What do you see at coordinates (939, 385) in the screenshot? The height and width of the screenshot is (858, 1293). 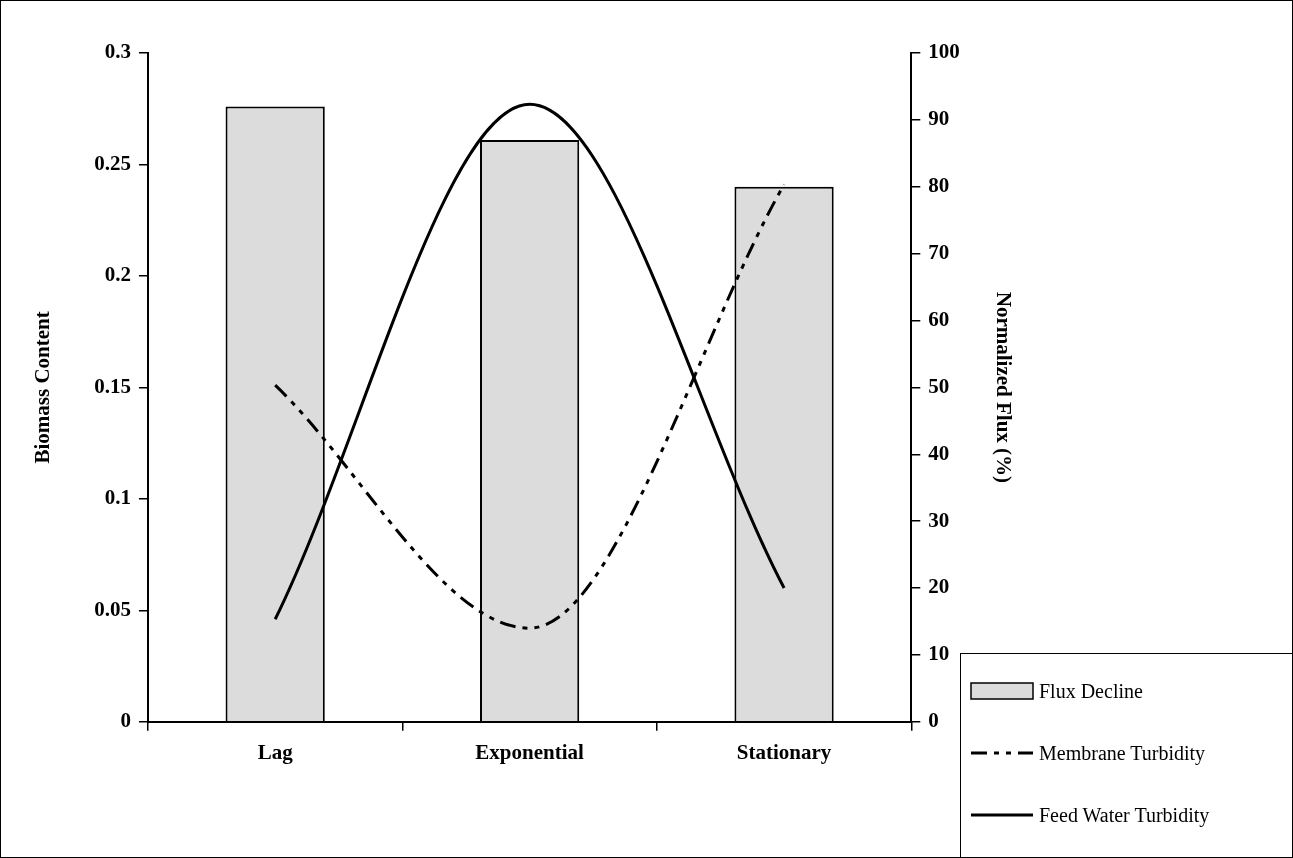 I see `y2-tick-label: 50` at bounding box center [939, 385].